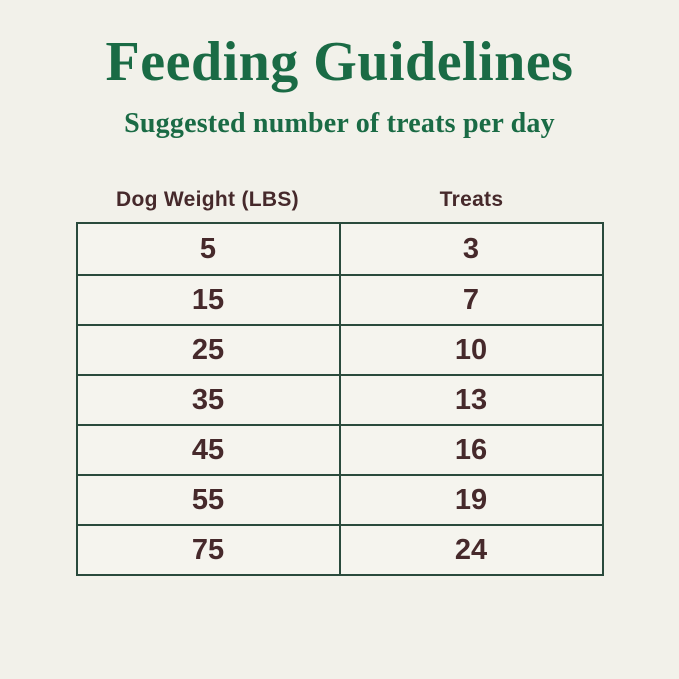  I want to click on weight-cell: 75, so click(209, 550).